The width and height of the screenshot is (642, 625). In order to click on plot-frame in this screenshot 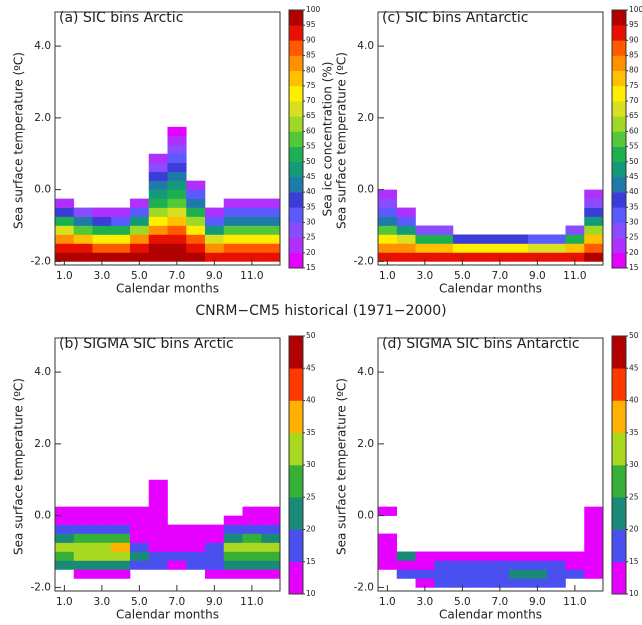, I will do `click(490, 138)`.